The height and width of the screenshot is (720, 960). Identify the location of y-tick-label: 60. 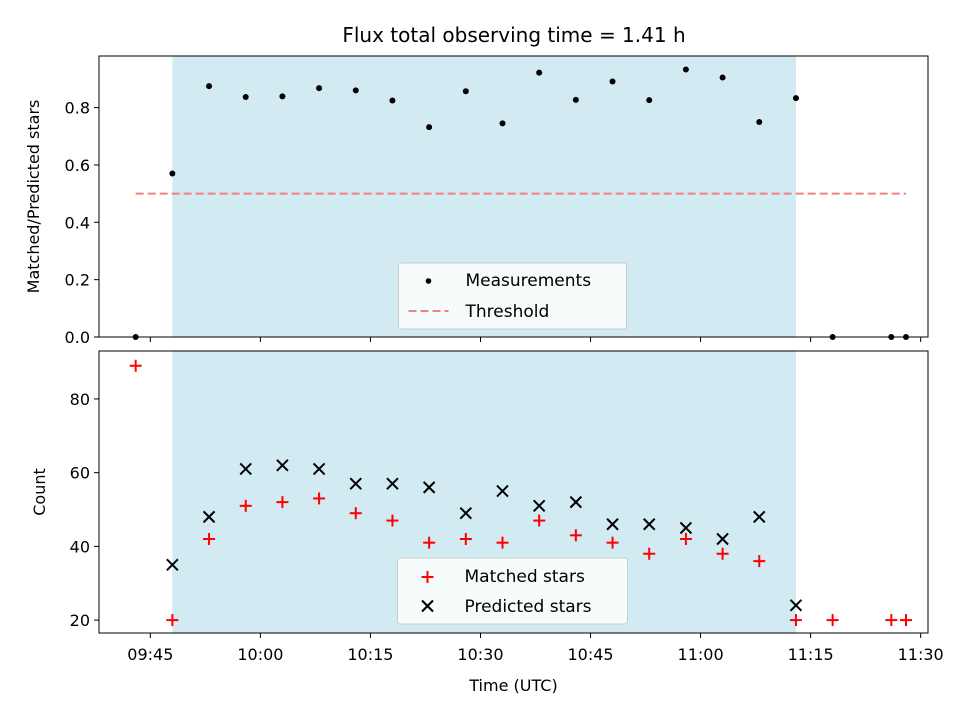
(80, 473).